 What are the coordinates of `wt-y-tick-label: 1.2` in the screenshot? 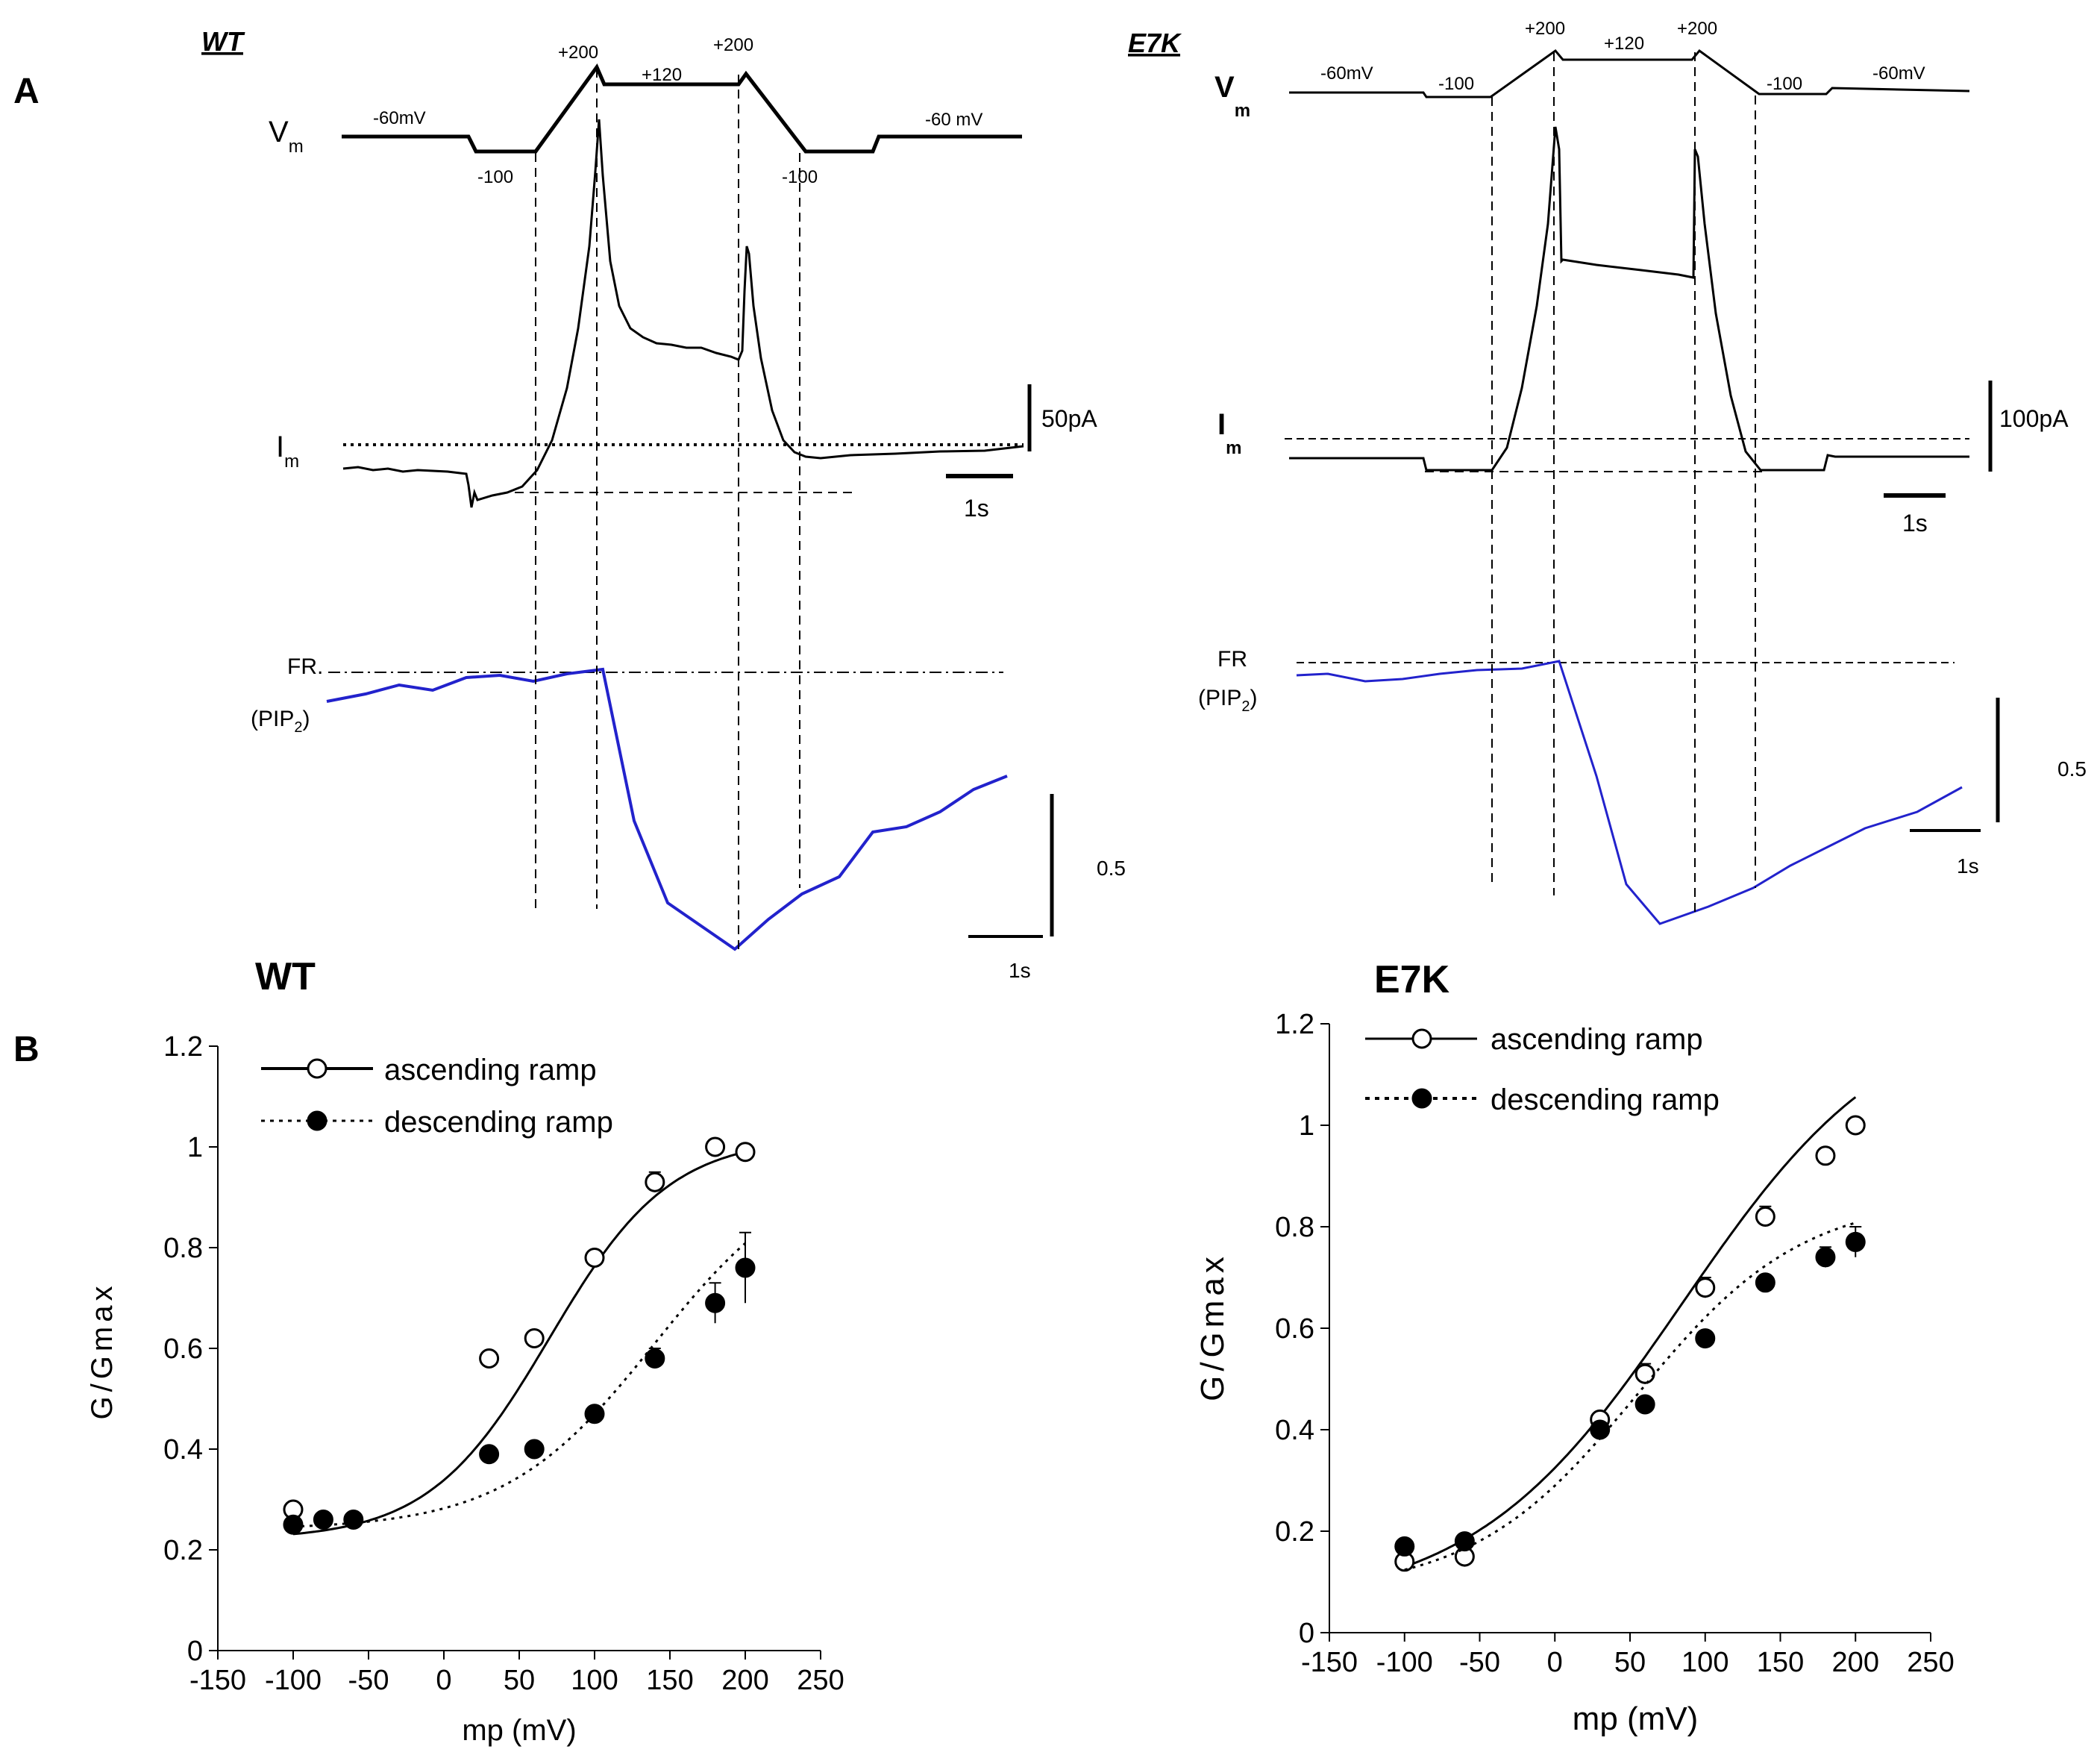 It's located at (183, 1047).